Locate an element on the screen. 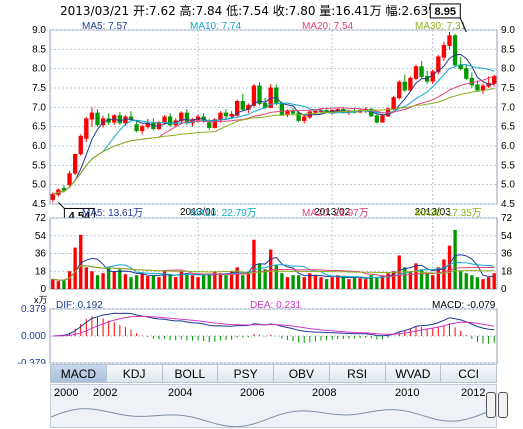  price-ytick-left: 5.0 is located at coordinates (39, 185).